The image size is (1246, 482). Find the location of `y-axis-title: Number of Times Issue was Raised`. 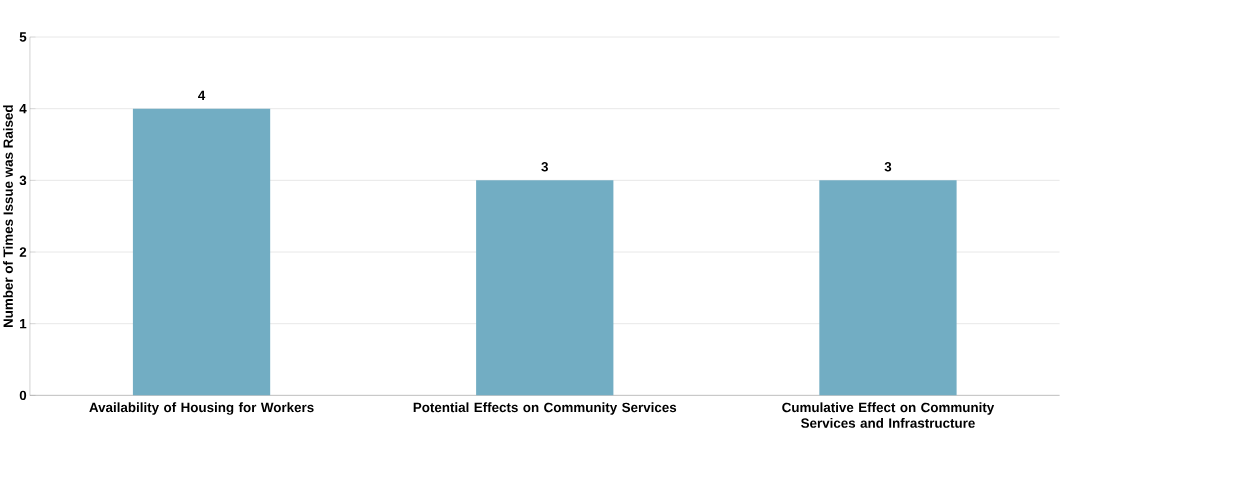

y-axis-title: Number of Times Issue was Raised is located at coordinates (8, 216).